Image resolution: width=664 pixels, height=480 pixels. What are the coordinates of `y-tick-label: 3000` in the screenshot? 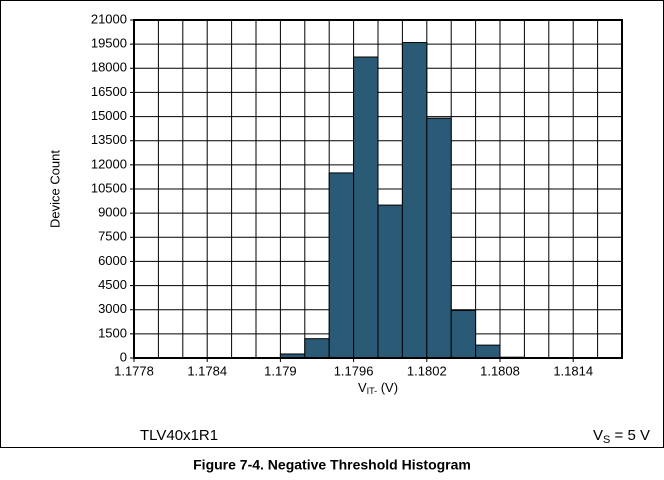 It's located at (112, 308).